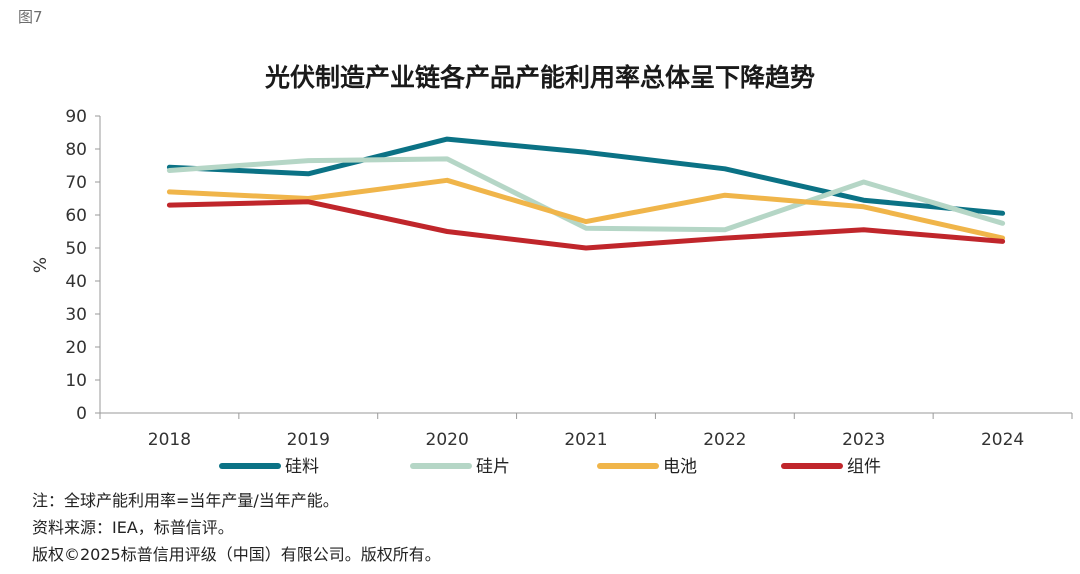  What do you see at coordinates (864, 467) in the screenshot?
I see `legend-label-4: 组件` at bounding box center [864, 467].